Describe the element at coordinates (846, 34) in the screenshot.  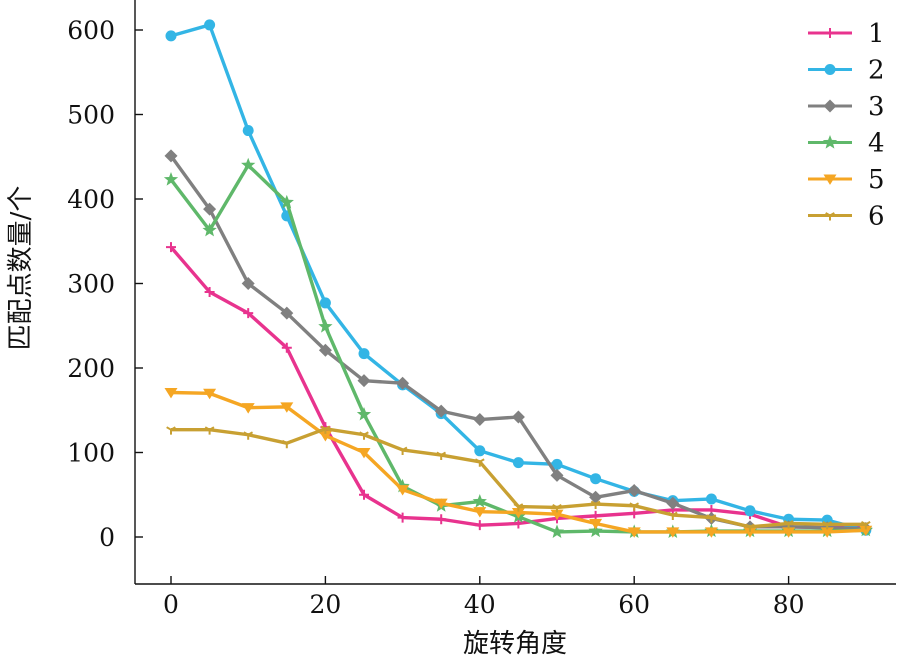
I see `legend-item-1: 1` at that location.